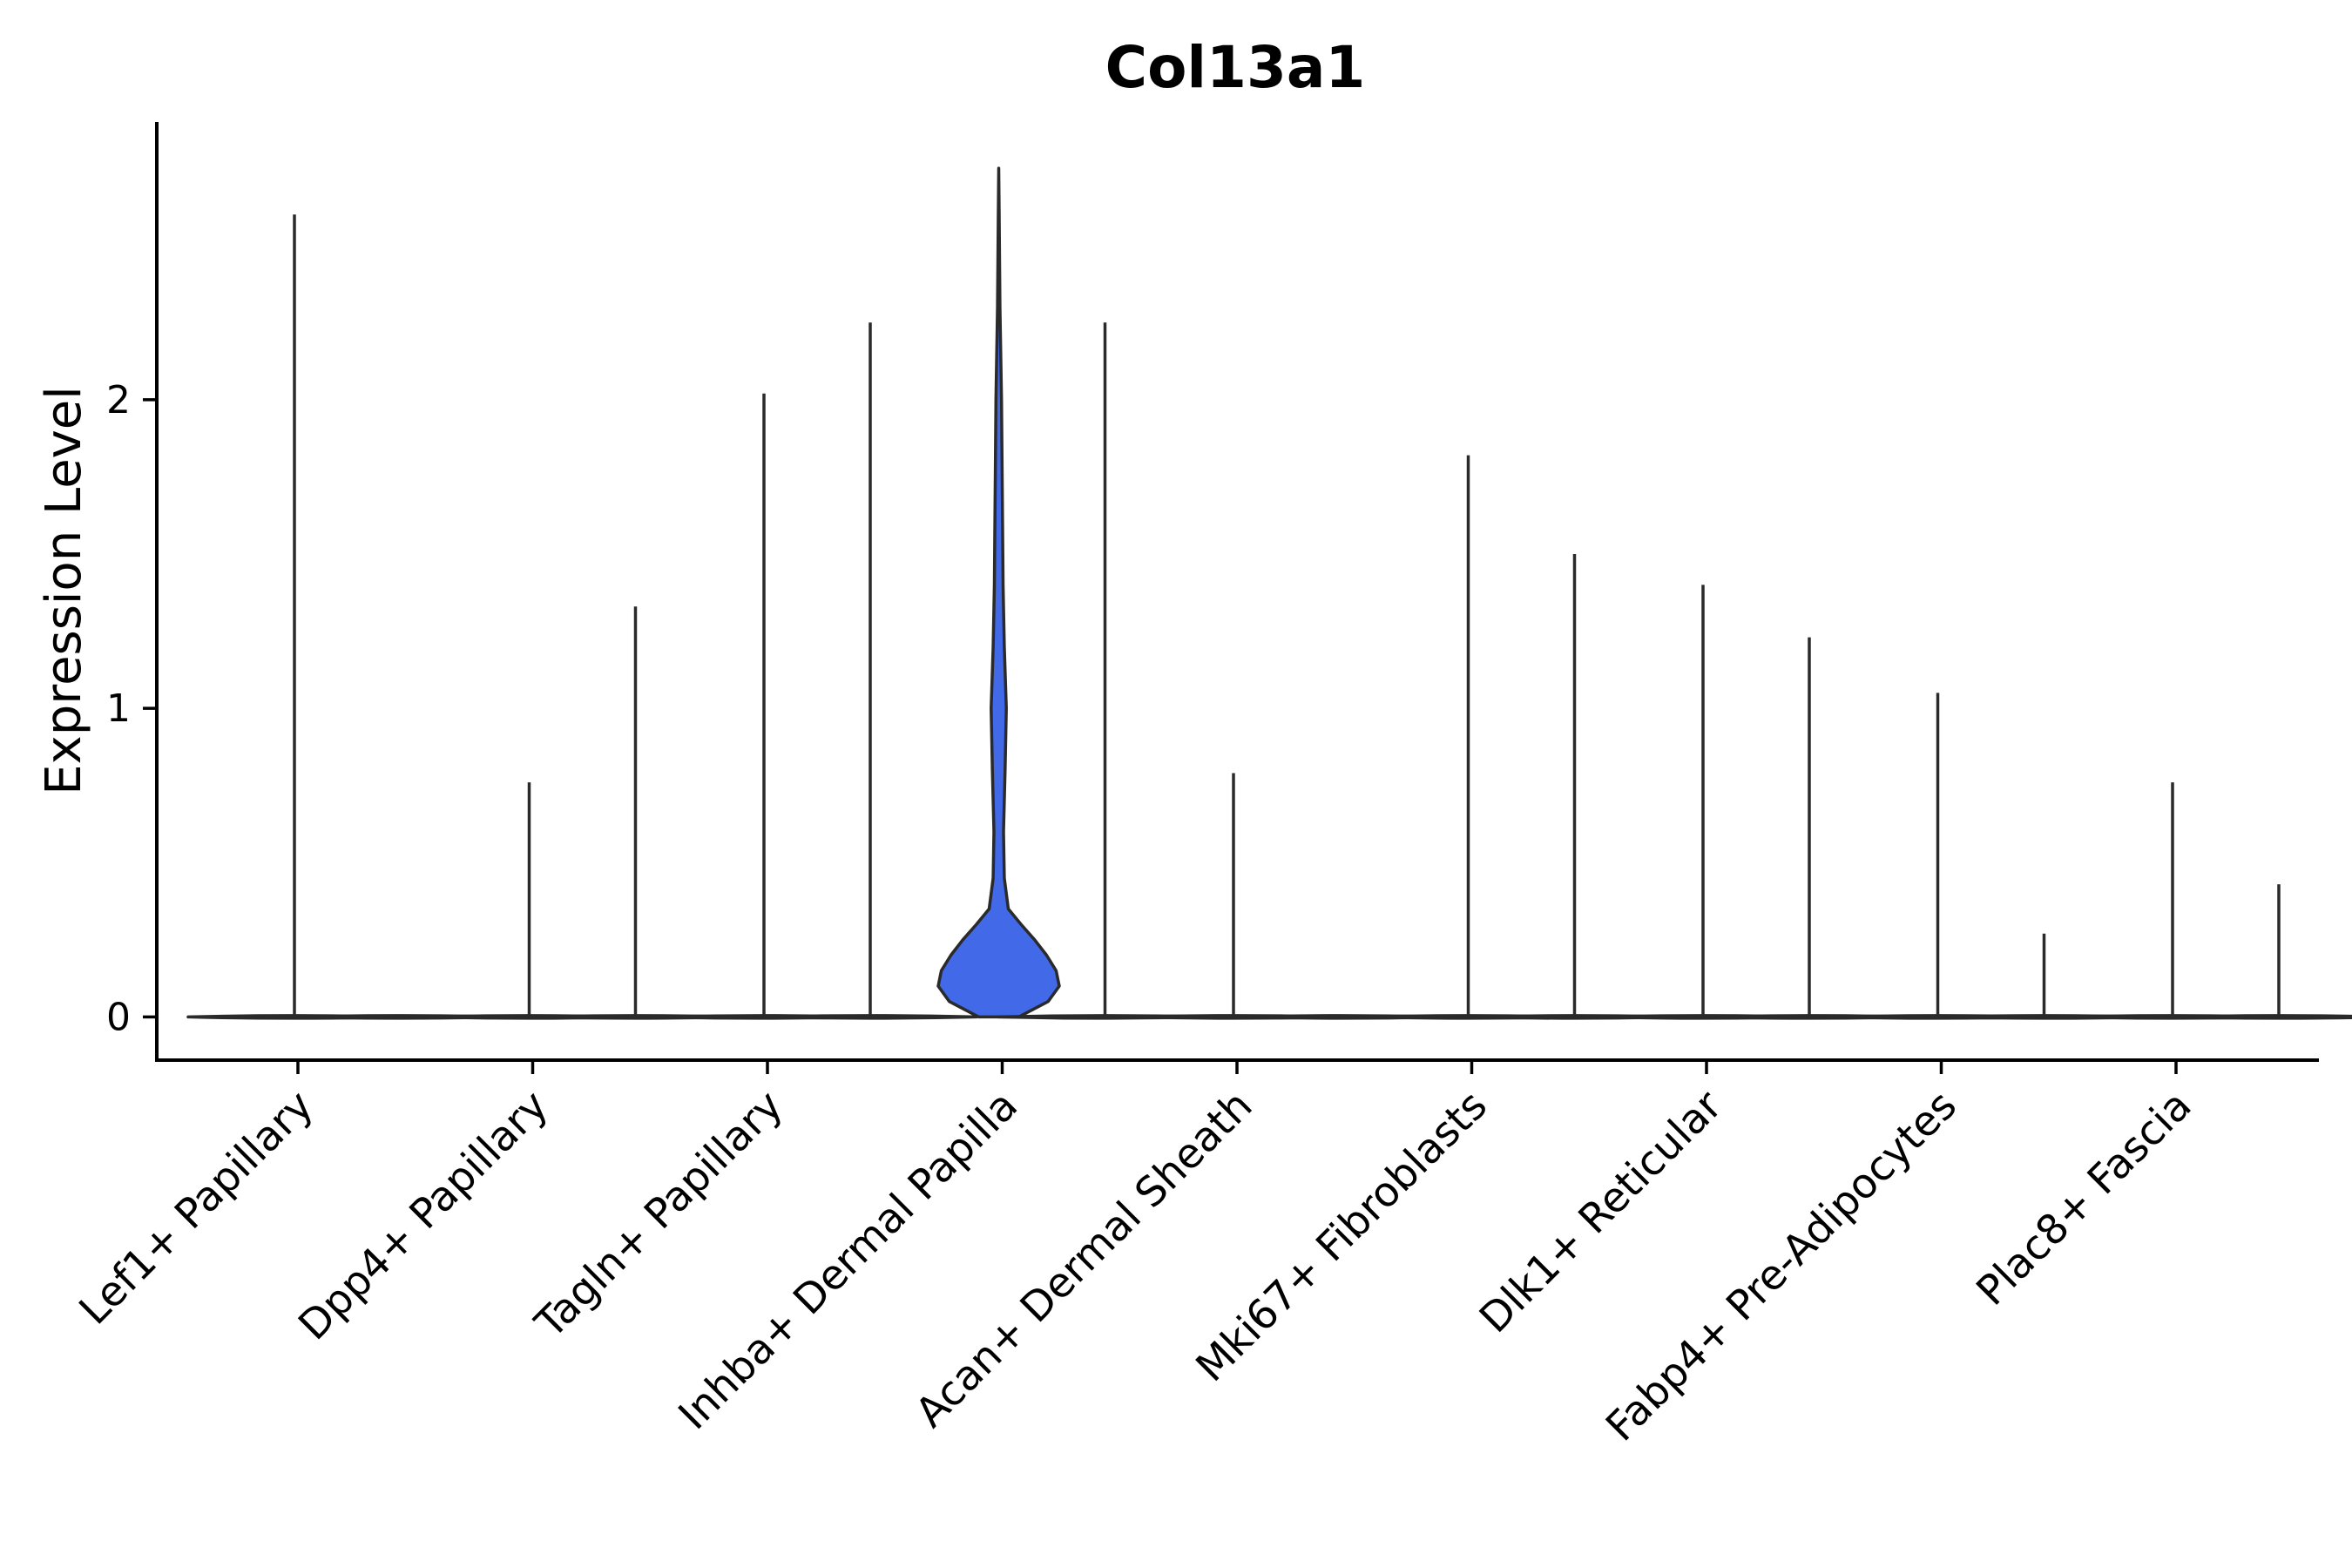 This screenshot has width=2352, height=1568. Describe the element at coordinates (998, 592) in the screenshot. I see `violin-4-a` at that location.